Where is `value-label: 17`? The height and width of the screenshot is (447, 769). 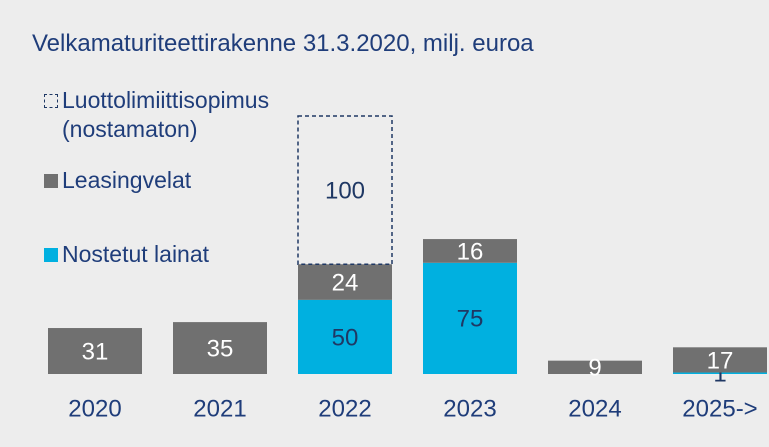
value-label: 17 is located at coordinates (720, 360).